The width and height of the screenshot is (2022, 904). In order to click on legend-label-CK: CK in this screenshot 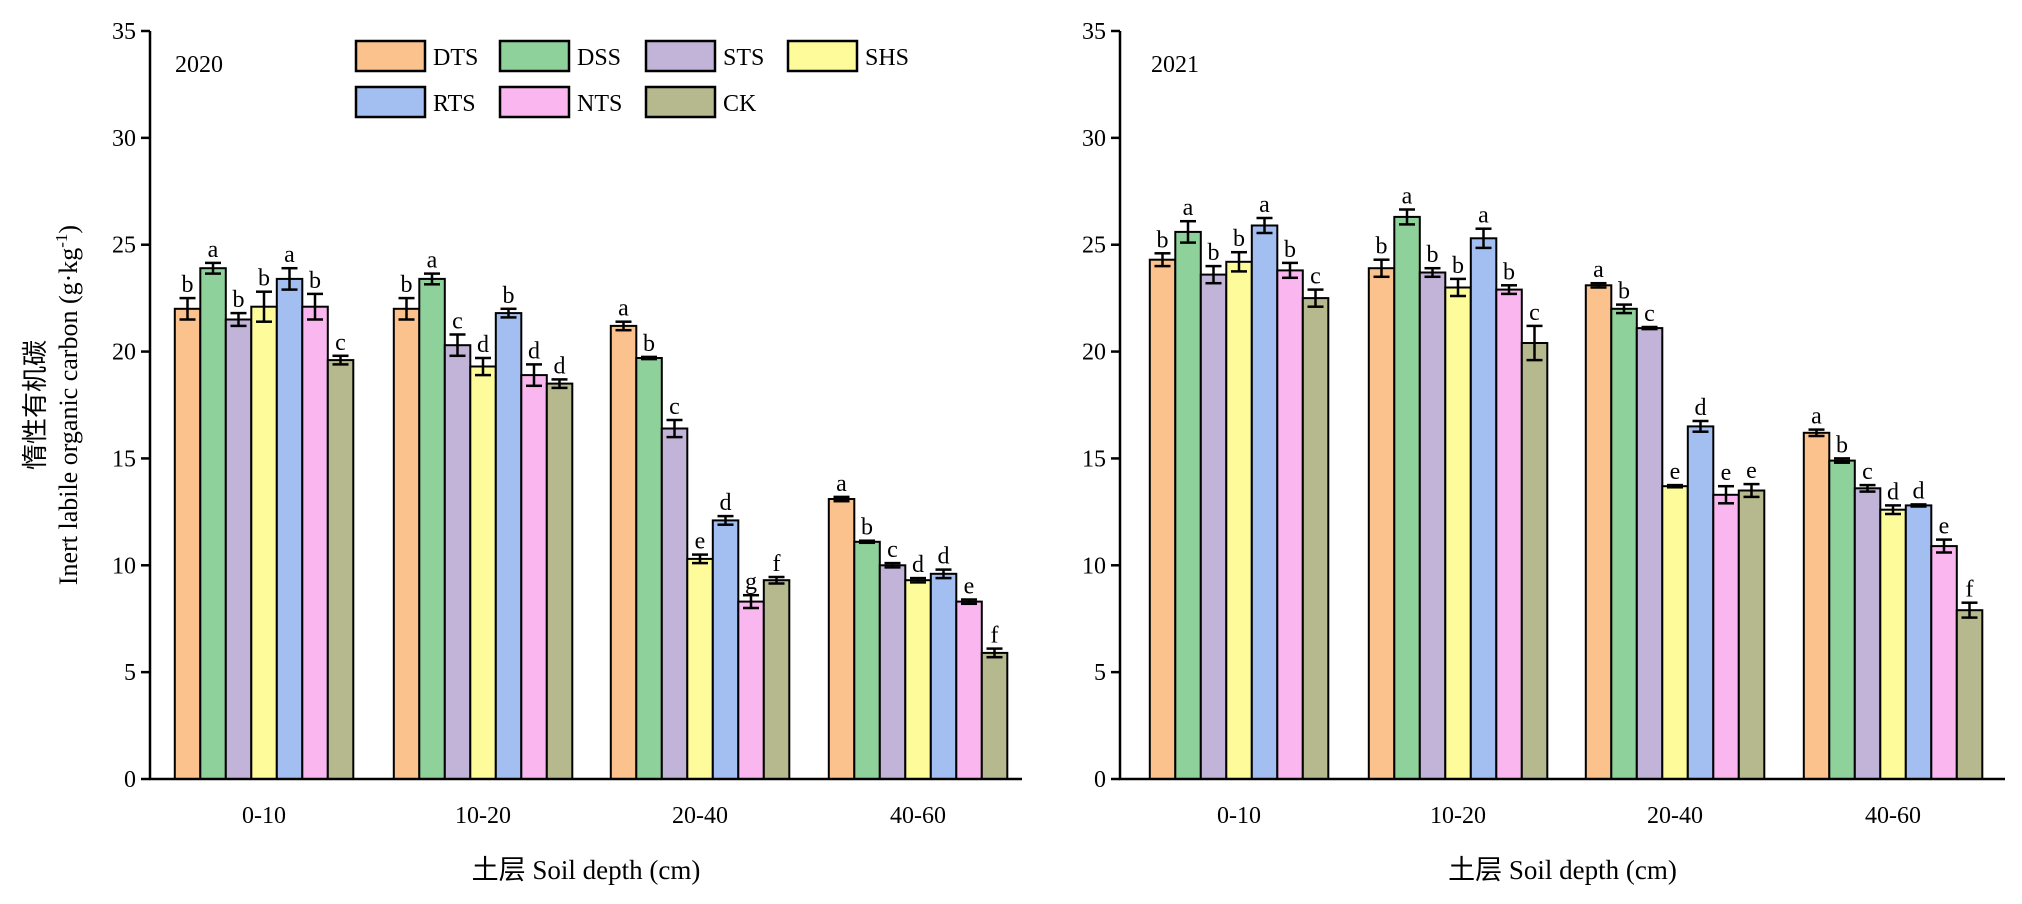, I will do `click(740, 104)`.